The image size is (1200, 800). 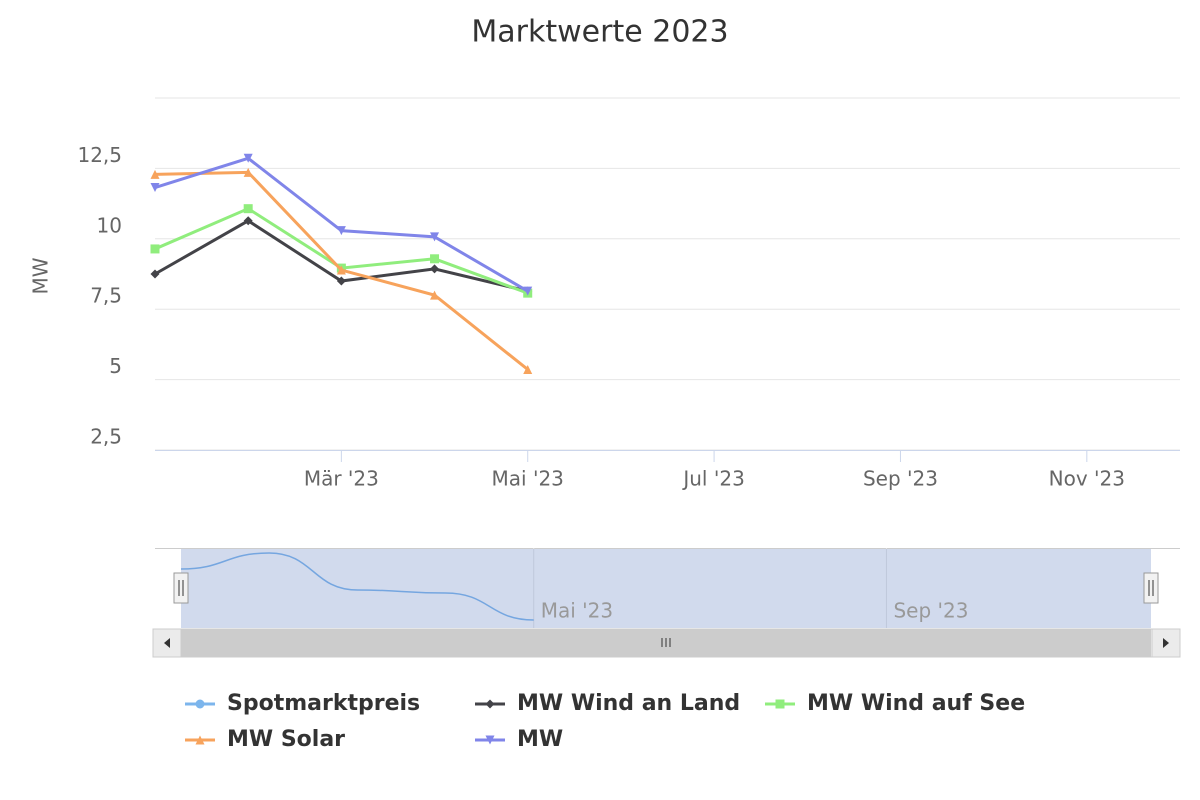 I want to click on navigator-mask, so click(x=666, y=588).